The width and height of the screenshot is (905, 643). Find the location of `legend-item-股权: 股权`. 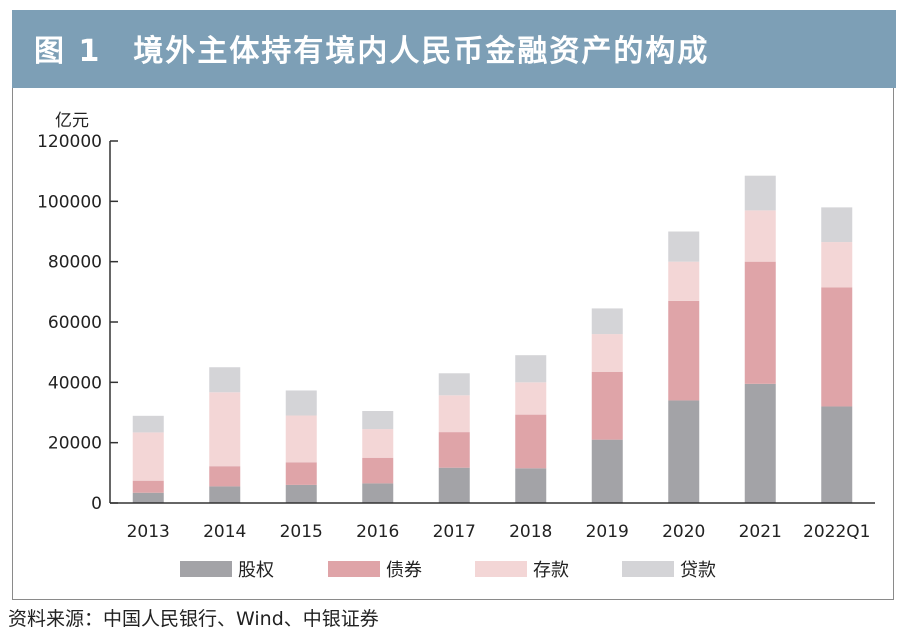

legend-item-股权: 股权 is located at coordinates (227, 570).